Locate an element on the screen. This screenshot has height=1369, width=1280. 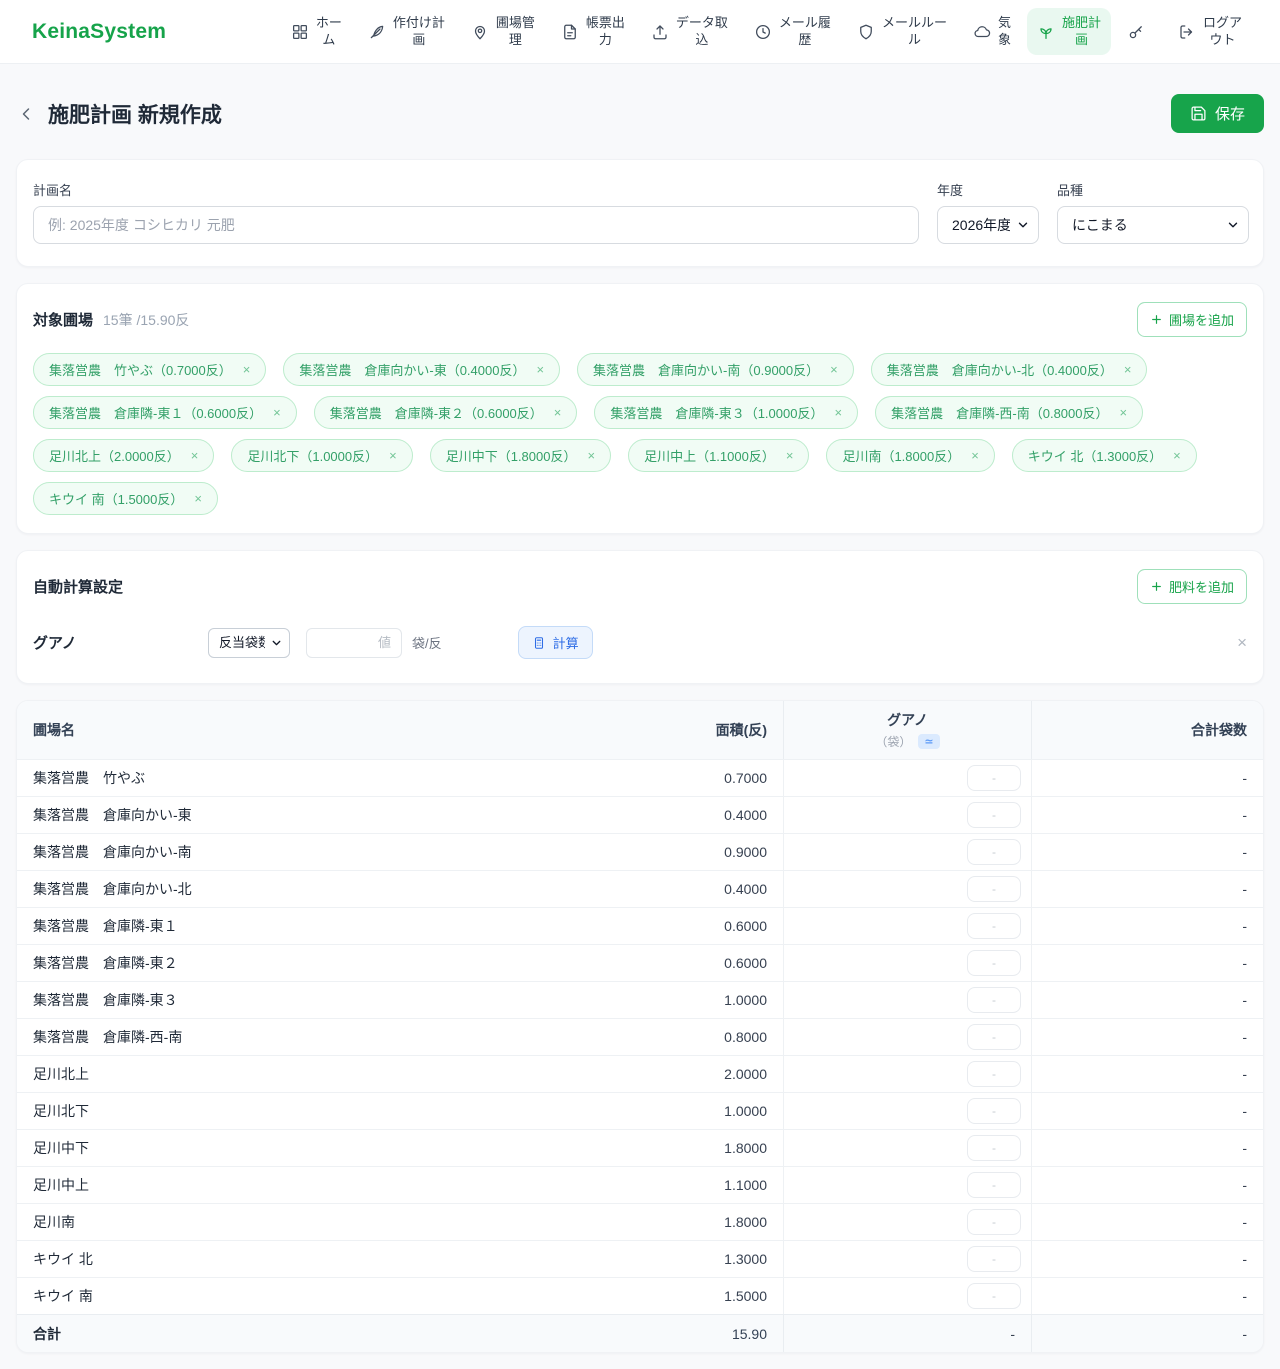
variety-select: にこまる is located at coordinates (1153, 225).